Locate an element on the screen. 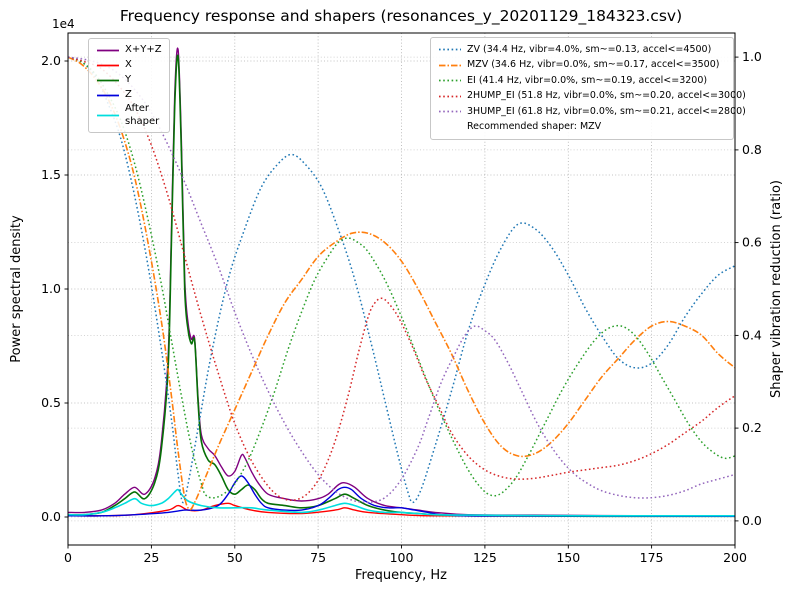 The height and width of the screenshot is (600, 800). y-right-tick-label: 0.0 is located at coordinates (752, 520).